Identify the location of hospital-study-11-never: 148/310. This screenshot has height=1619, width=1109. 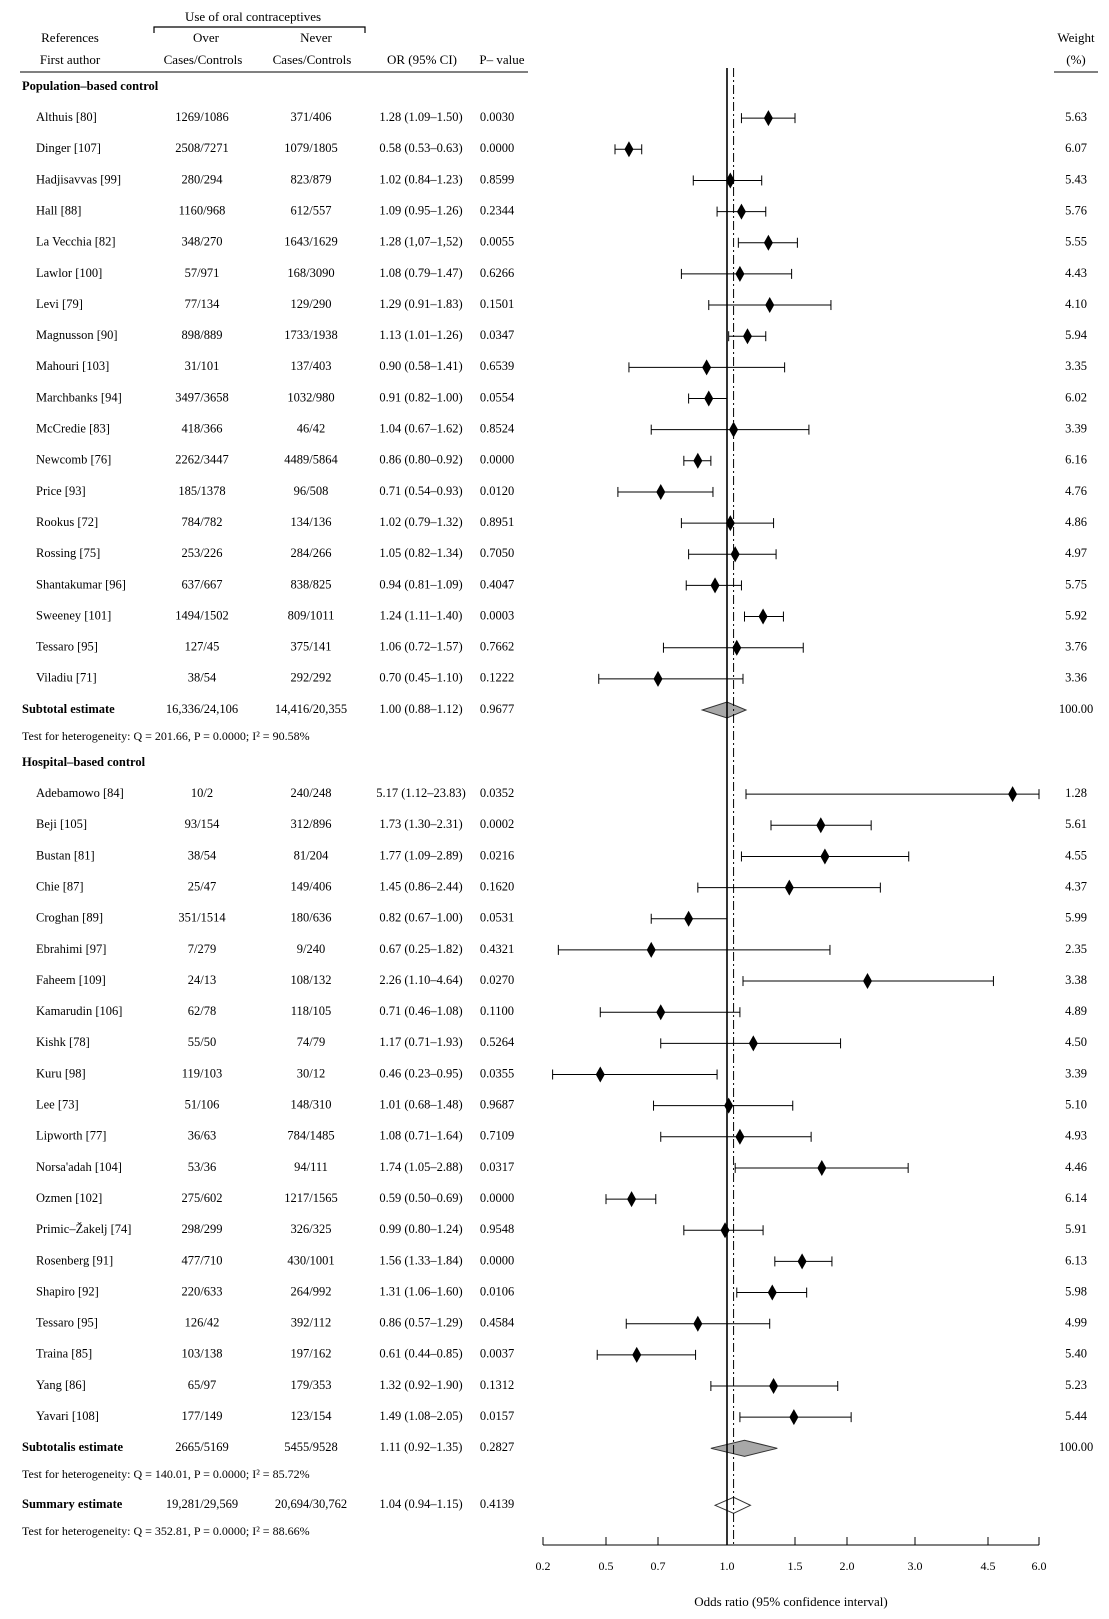
(311, 1105).